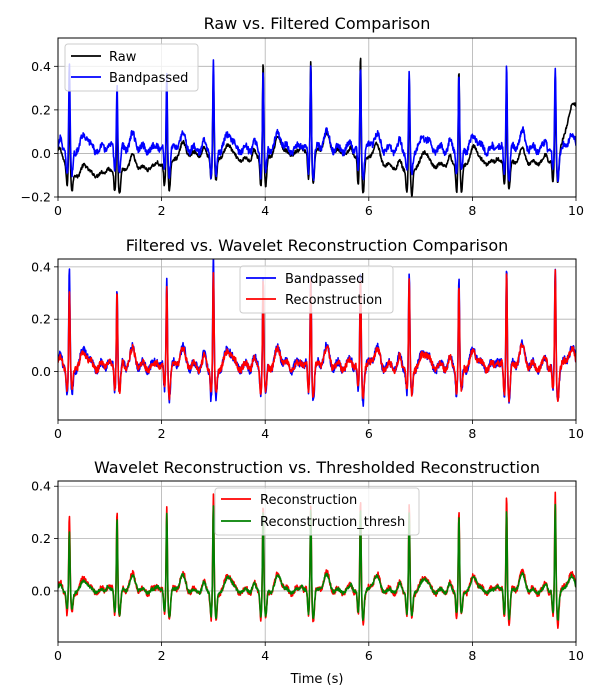 This screenshot has height=700, width=600. I want to click on chart-3-ytick-label-0: 0.0, so click(41, 590).